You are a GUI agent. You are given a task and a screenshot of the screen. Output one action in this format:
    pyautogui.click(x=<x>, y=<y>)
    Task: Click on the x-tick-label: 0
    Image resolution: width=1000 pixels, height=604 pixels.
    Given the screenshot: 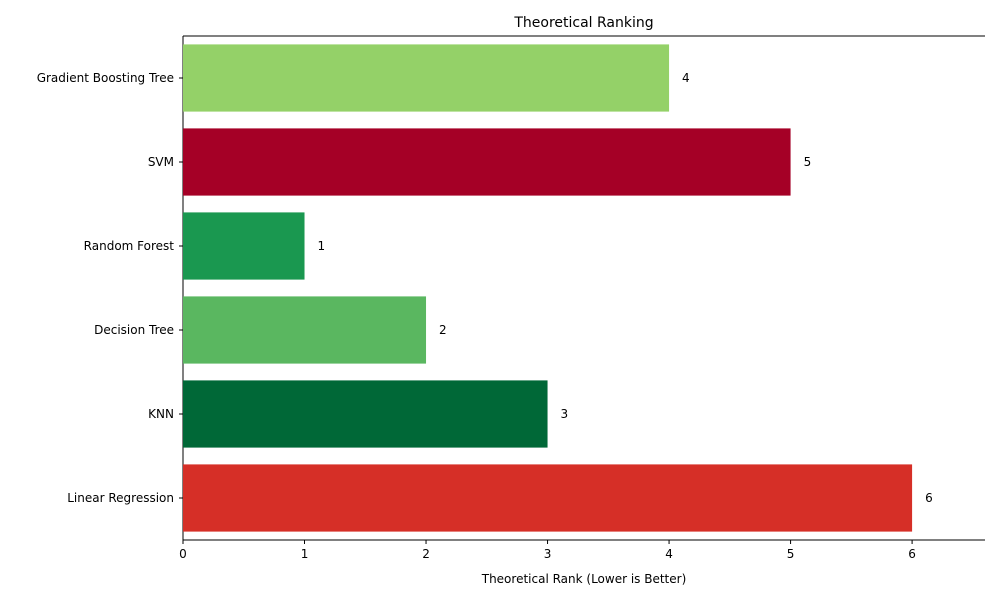 What is the action you would take?
    pyautogui.click(x=183, y=554)
    